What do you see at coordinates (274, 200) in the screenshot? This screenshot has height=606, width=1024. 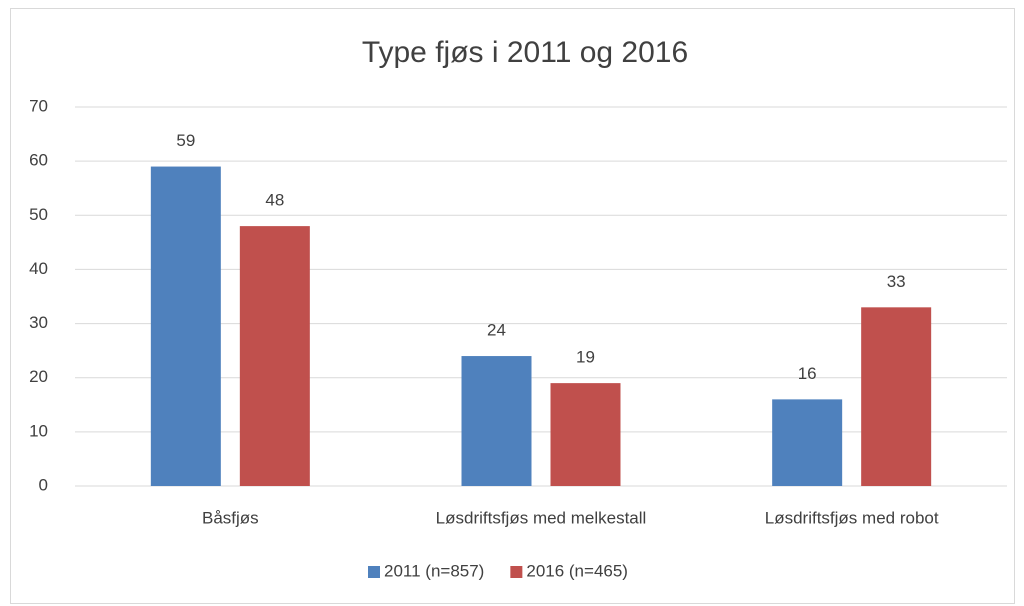 I see `data-label: 48` at bounding box center [274, 200].